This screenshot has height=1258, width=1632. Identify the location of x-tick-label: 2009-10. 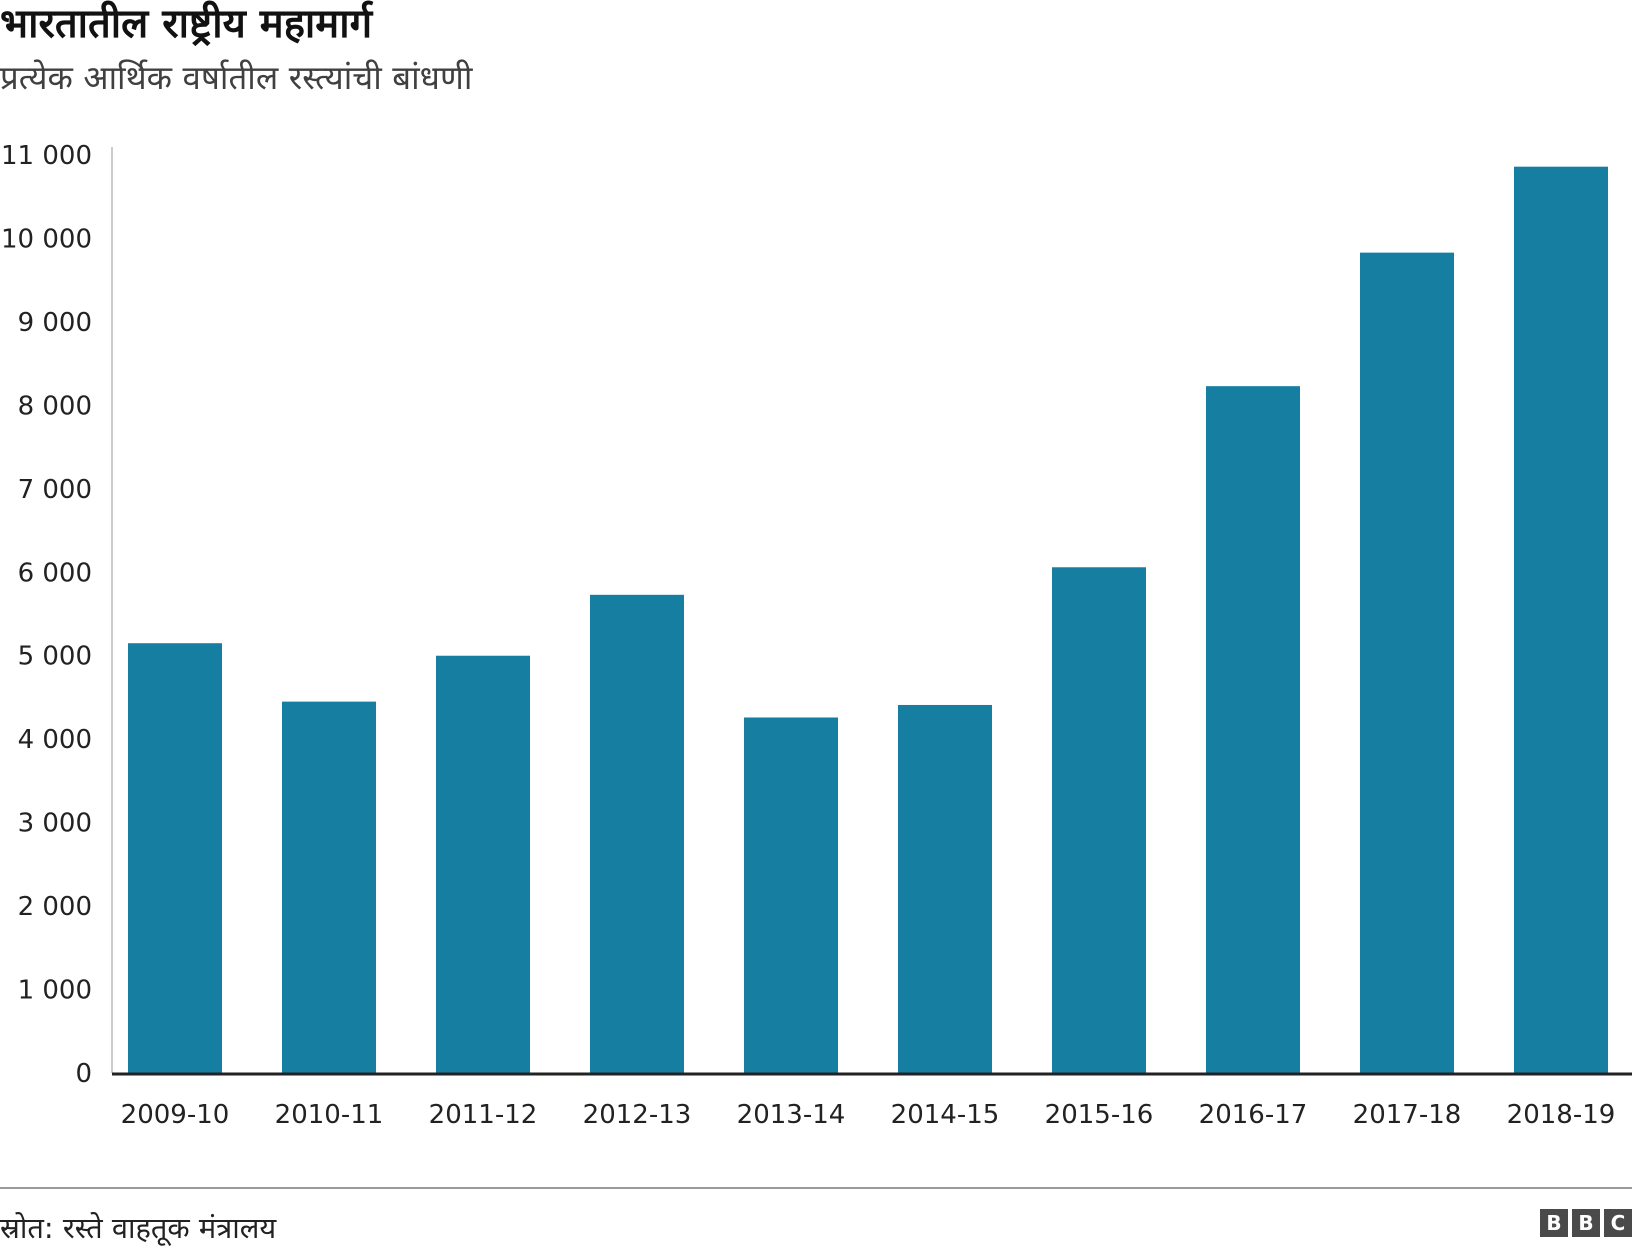
(175, 1115).